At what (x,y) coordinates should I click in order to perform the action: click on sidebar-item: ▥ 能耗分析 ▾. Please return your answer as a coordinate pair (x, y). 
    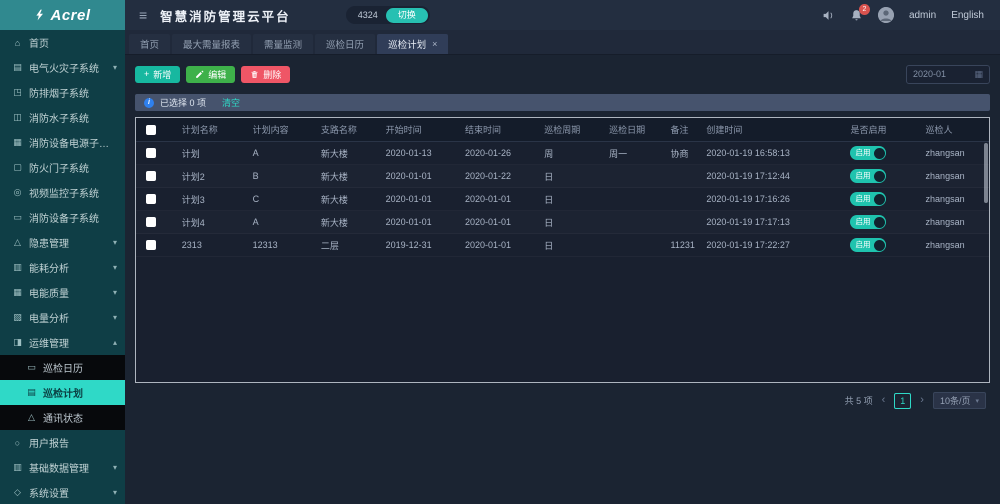
    Looking at the image, I should click on (62, 267).